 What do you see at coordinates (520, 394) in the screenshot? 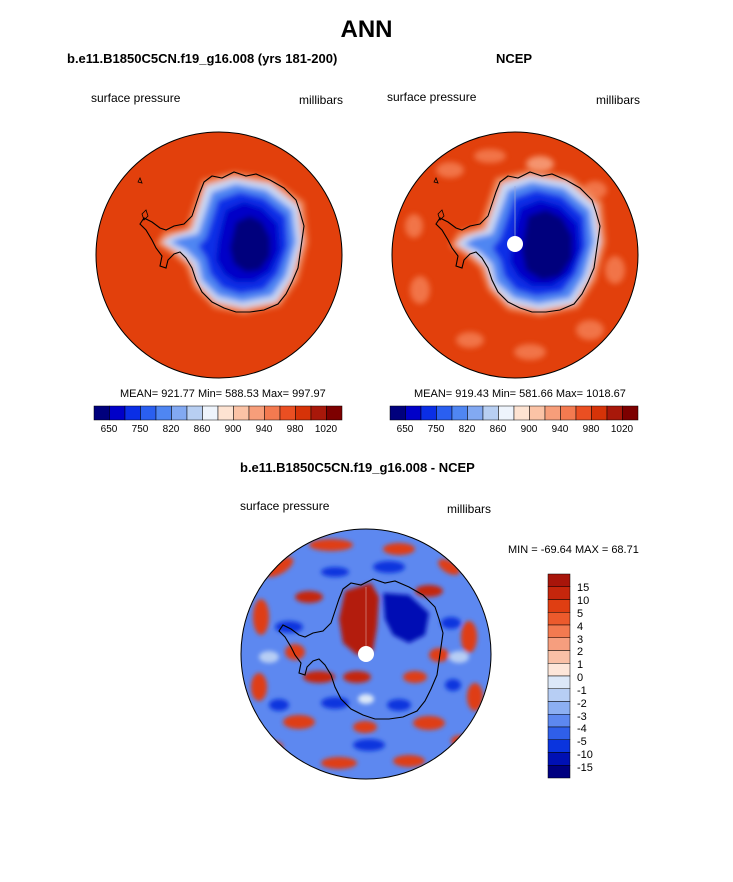
I see `obs-stats: MEAN= 919.43 Min= 581.66 Max= 1018.67` at bounding box center [520, 394].